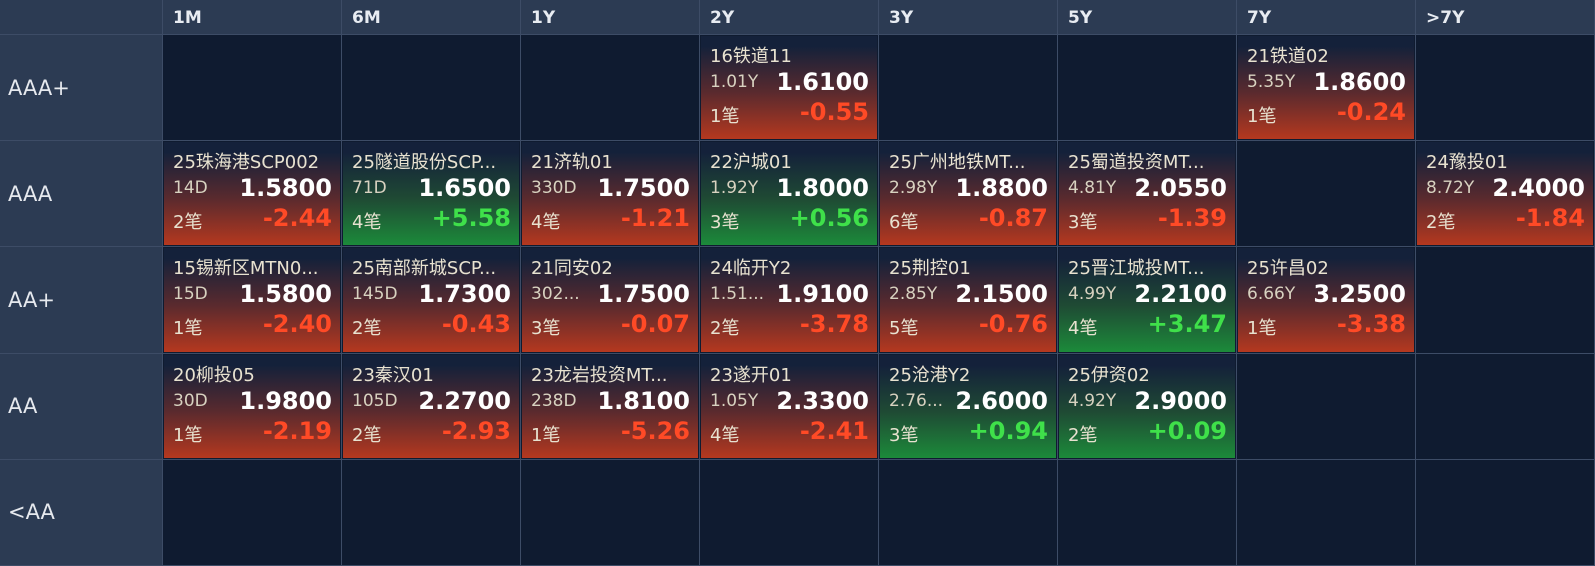  Describe the element at coordinates (297, 430) in the screenshot. I see `price-change: -2.19` at that location.